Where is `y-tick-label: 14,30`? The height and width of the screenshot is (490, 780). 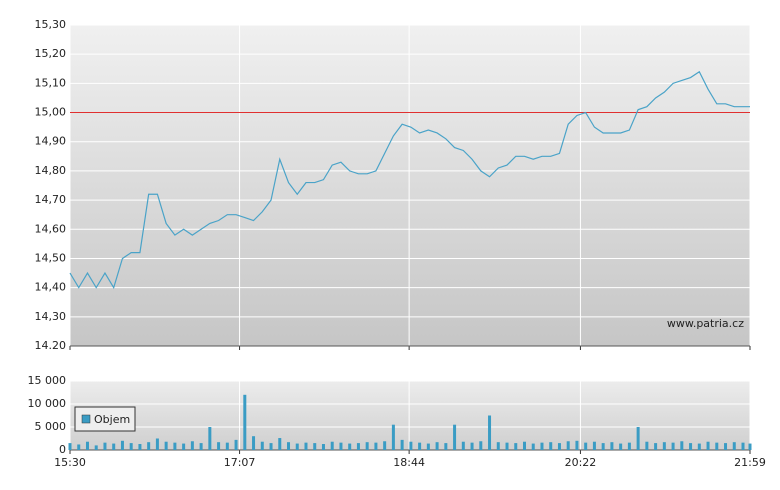
y-tick-label: 14,30 is located at coordinates (51, 316).